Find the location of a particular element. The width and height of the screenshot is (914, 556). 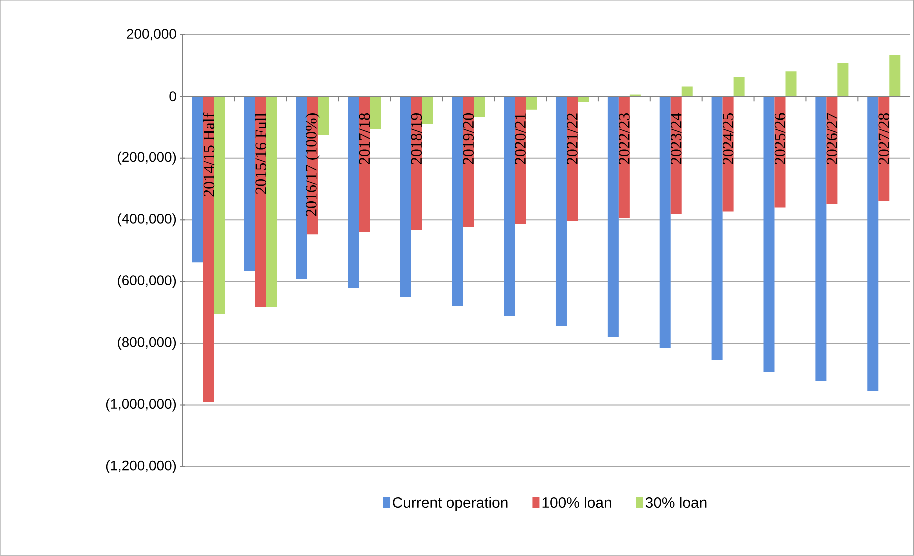

x-tick-label: 2024/25 is located at coordinates (728, 139).